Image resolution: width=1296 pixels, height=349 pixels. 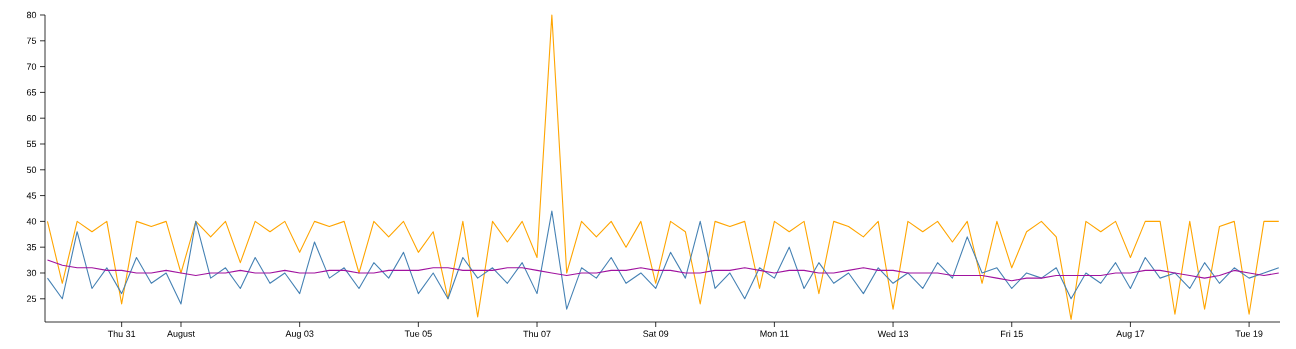 What do you see at coordinates (31, 221) in the screenshot?
I see `y-tick-label: 40` at bounding box center [31, 221].